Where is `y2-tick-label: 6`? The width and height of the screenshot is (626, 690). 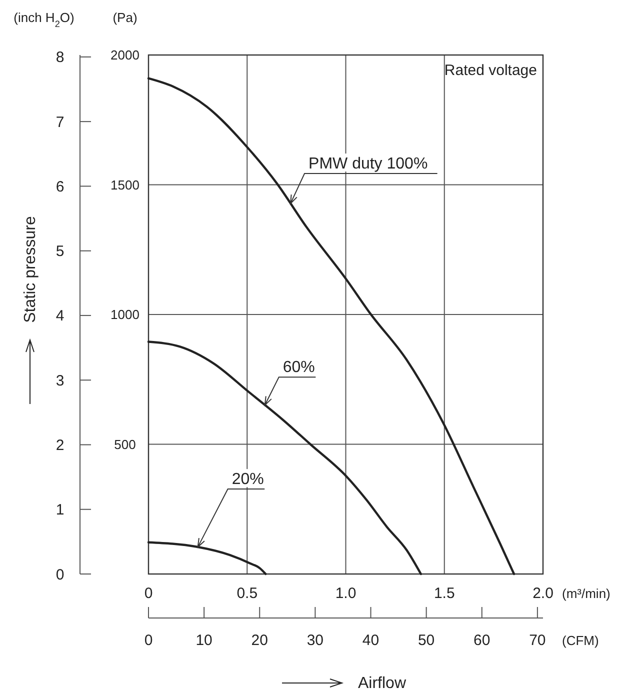 y2-tick-label: 6 is located at coordinates (60, 187).